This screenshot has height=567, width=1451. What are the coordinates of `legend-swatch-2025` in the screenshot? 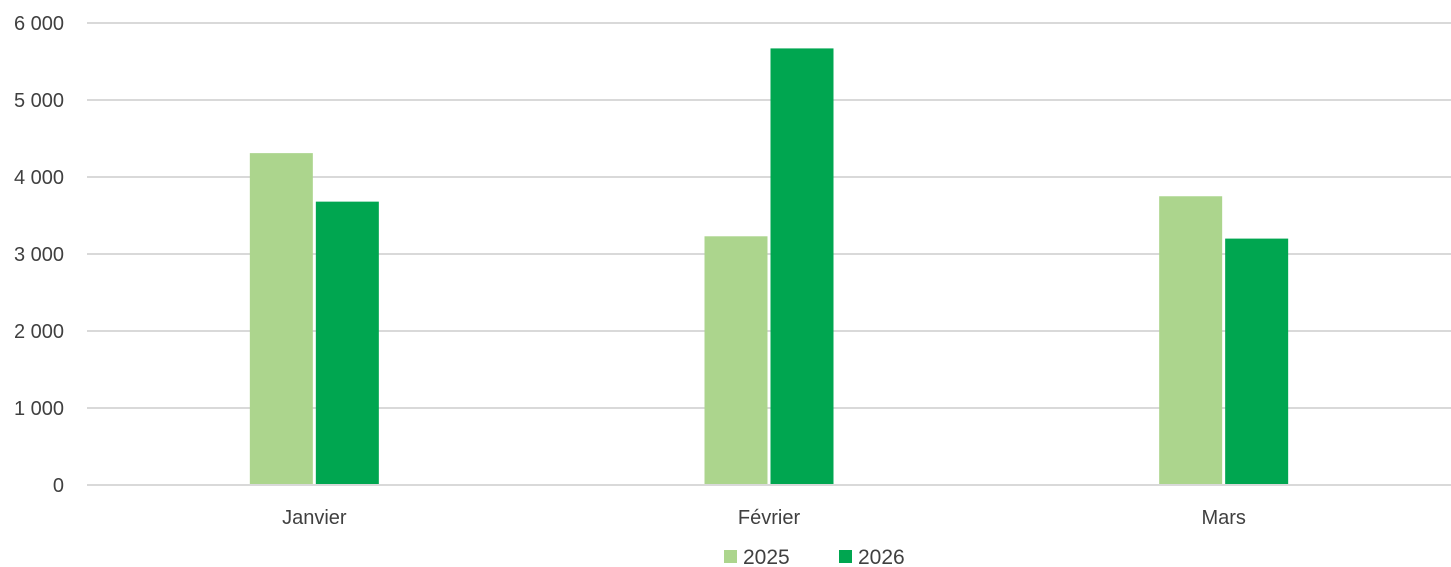 It's located at (730, 556).